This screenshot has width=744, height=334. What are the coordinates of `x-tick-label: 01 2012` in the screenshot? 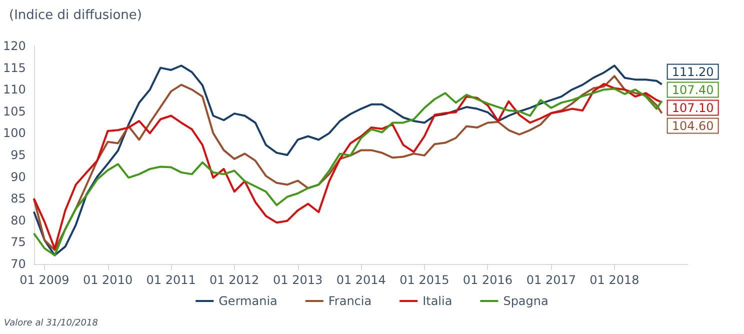 It's located at (235, 280).